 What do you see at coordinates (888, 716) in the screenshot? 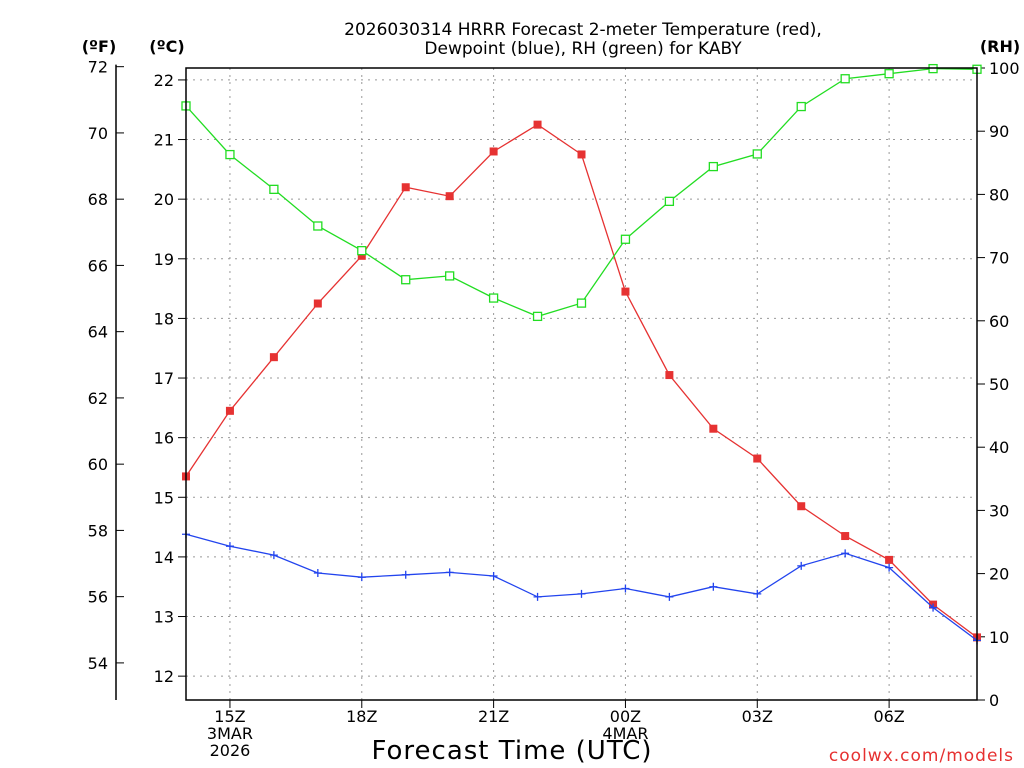
I see `x-tick-label: 06Z` at bounding box center [888, 716].